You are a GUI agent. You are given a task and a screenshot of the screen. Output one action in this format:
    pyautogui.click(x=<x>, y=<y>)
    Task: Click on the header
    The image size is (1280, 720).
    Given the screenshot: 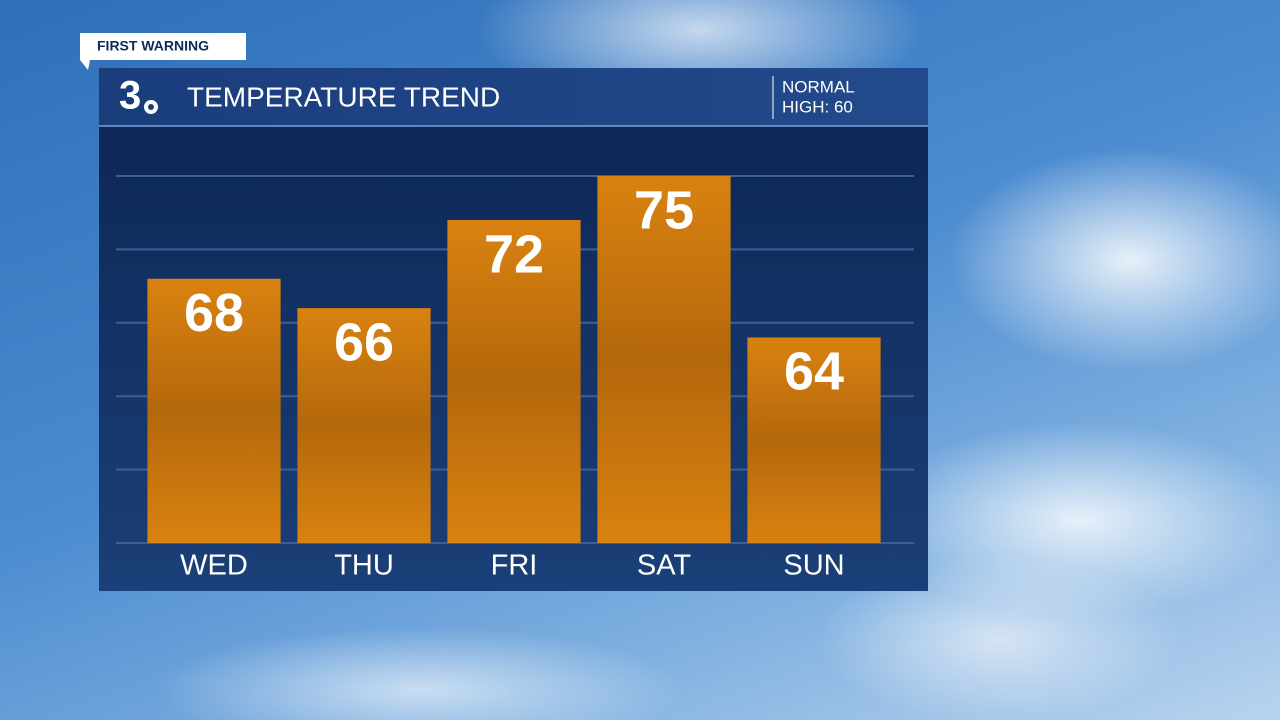 What is the action you would take?
    pyautogui.click(x=513, y=97)
    